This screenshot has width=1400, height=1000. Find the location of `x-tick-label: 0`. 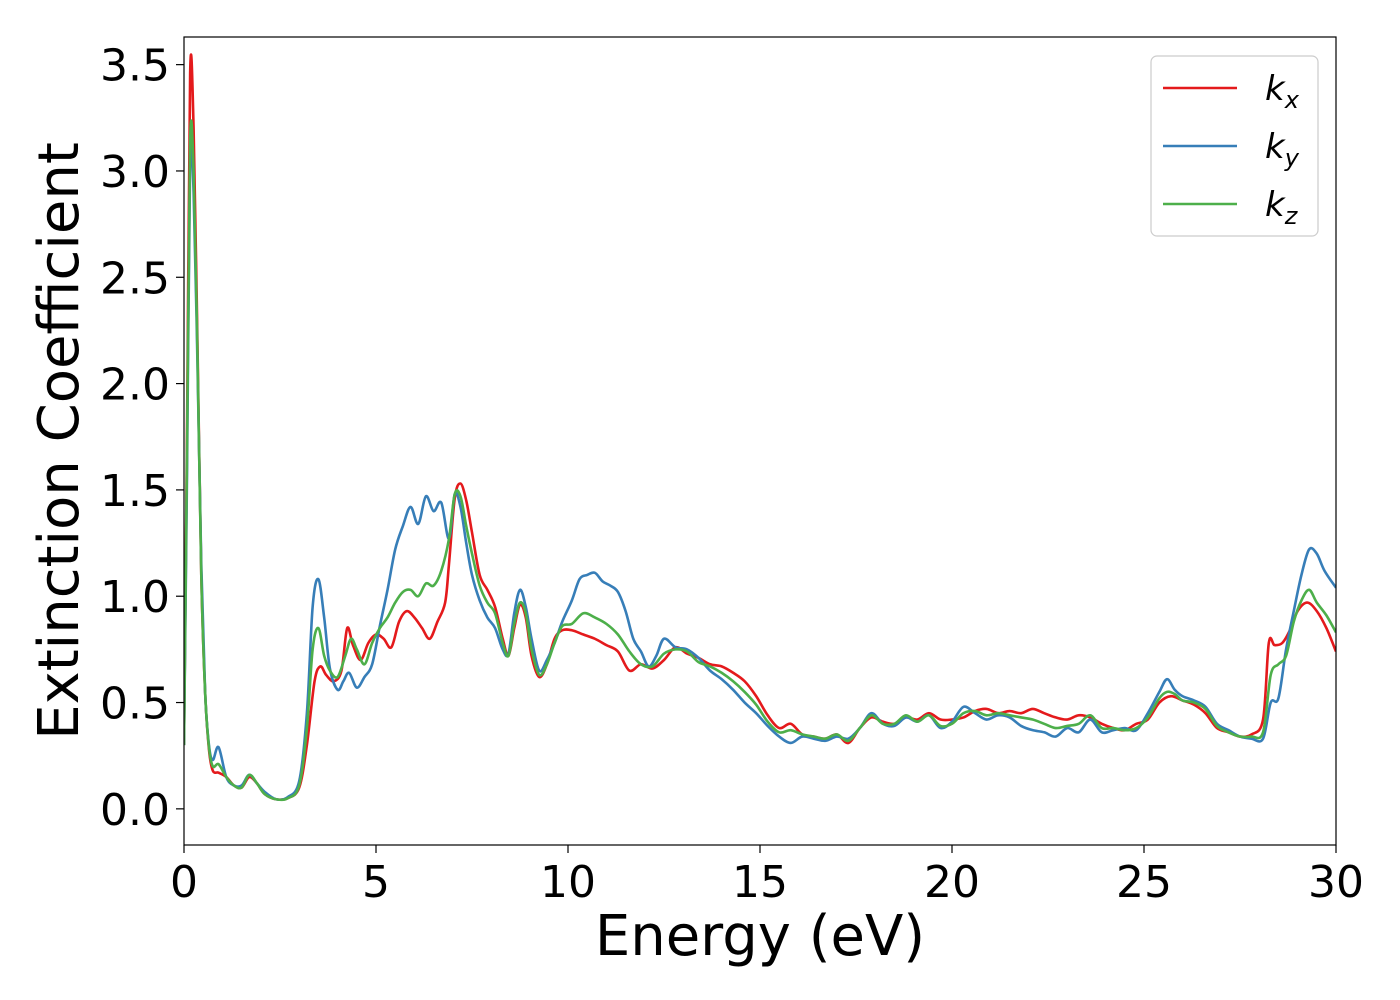

x-tick-label: 0 is located at coordinates (184, 882).